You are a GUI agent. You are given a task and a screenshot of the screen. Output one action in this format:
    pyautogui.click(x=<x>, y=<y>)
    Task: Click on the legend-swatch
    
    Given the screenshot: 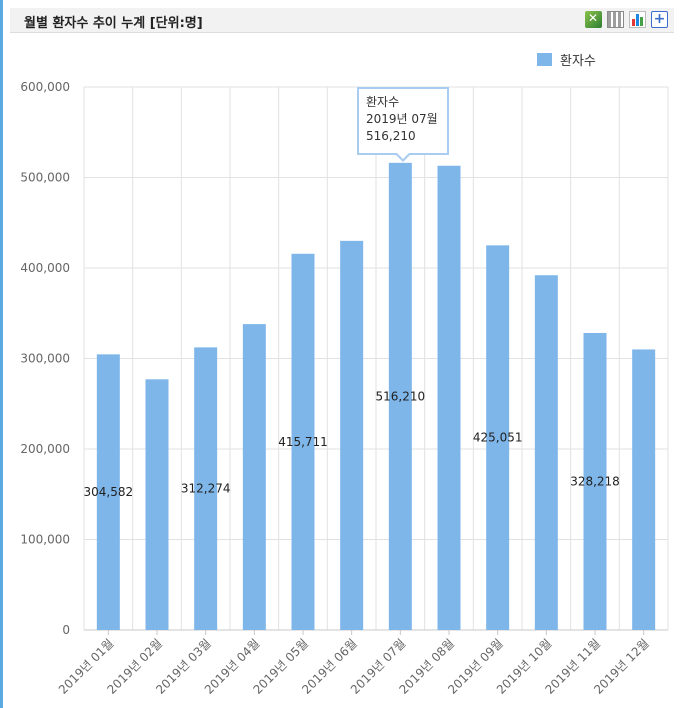 What is the action you would take?
    pyautogui.click(x=544, y=59)
    